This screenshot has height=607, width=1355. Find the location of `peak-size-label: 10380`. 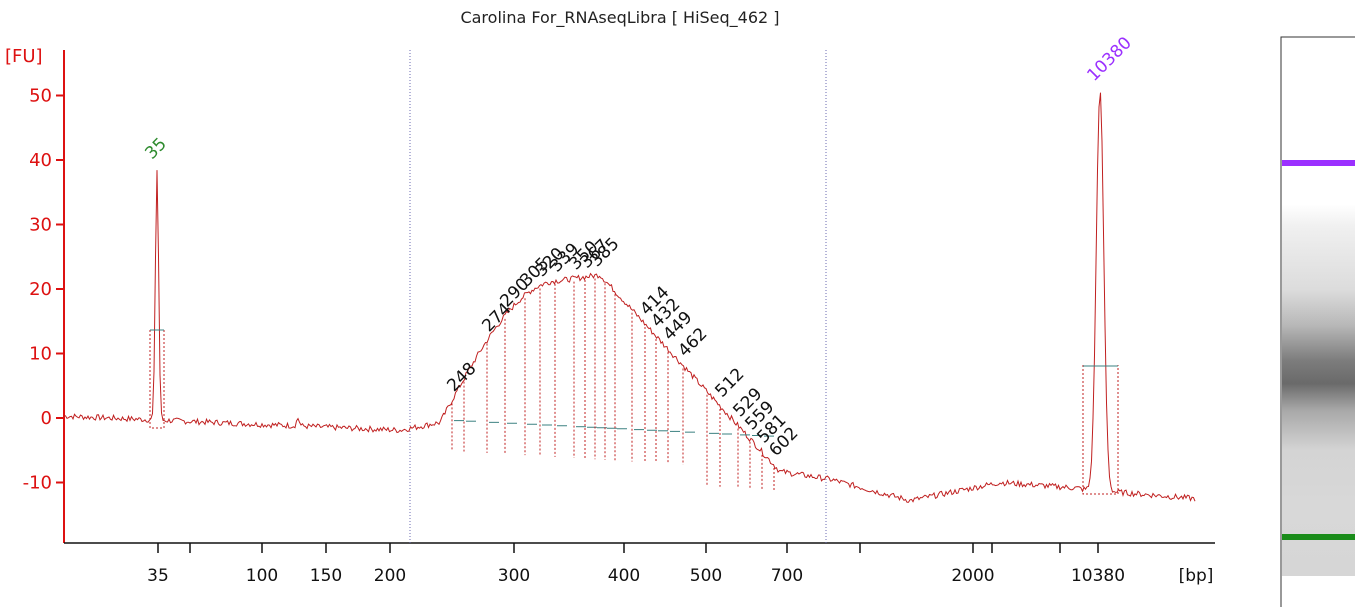

peak-size-label: 10380 is located at coordinates (1109, 59).